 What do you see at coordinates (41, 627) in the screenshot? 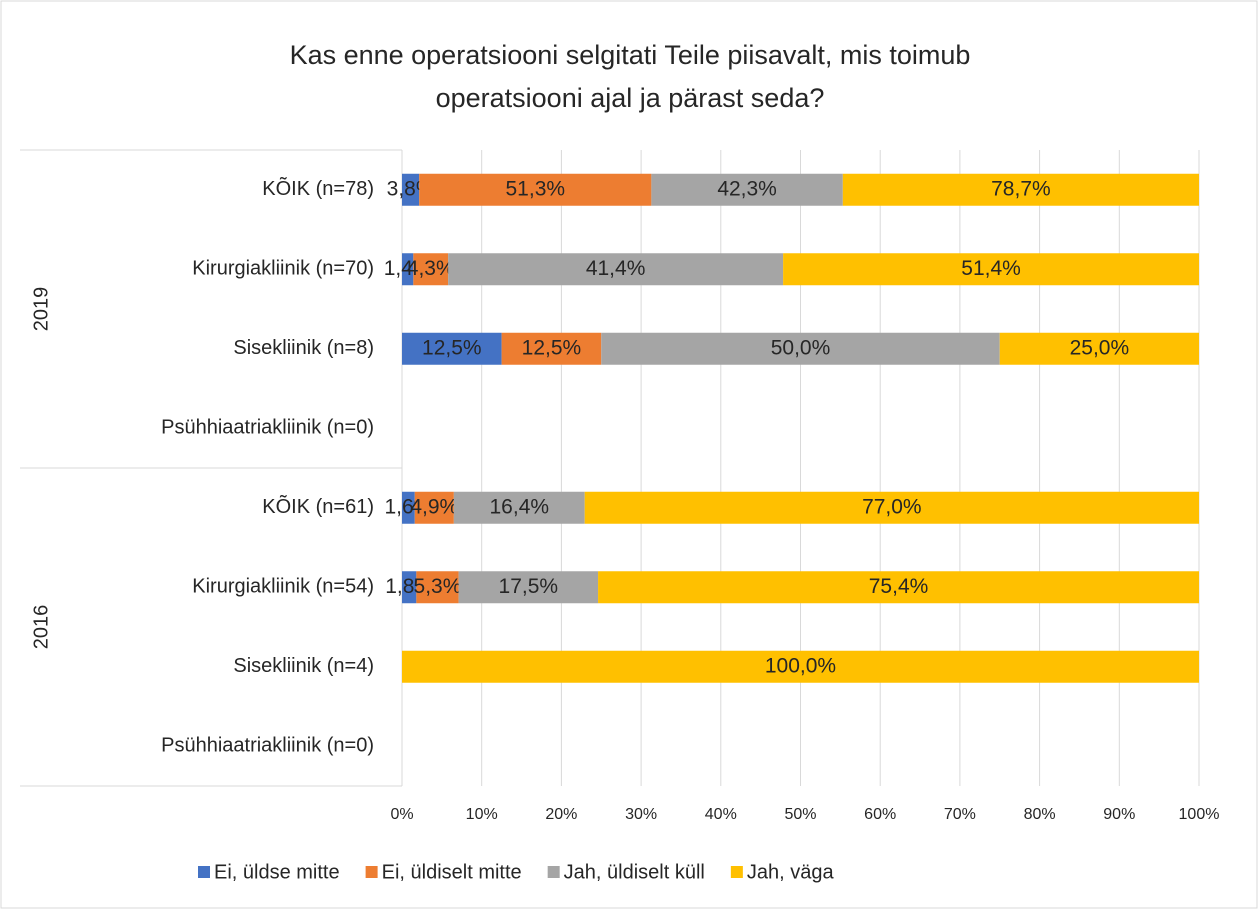
I see `group-label: 2016` at bounding box center [41, 627].